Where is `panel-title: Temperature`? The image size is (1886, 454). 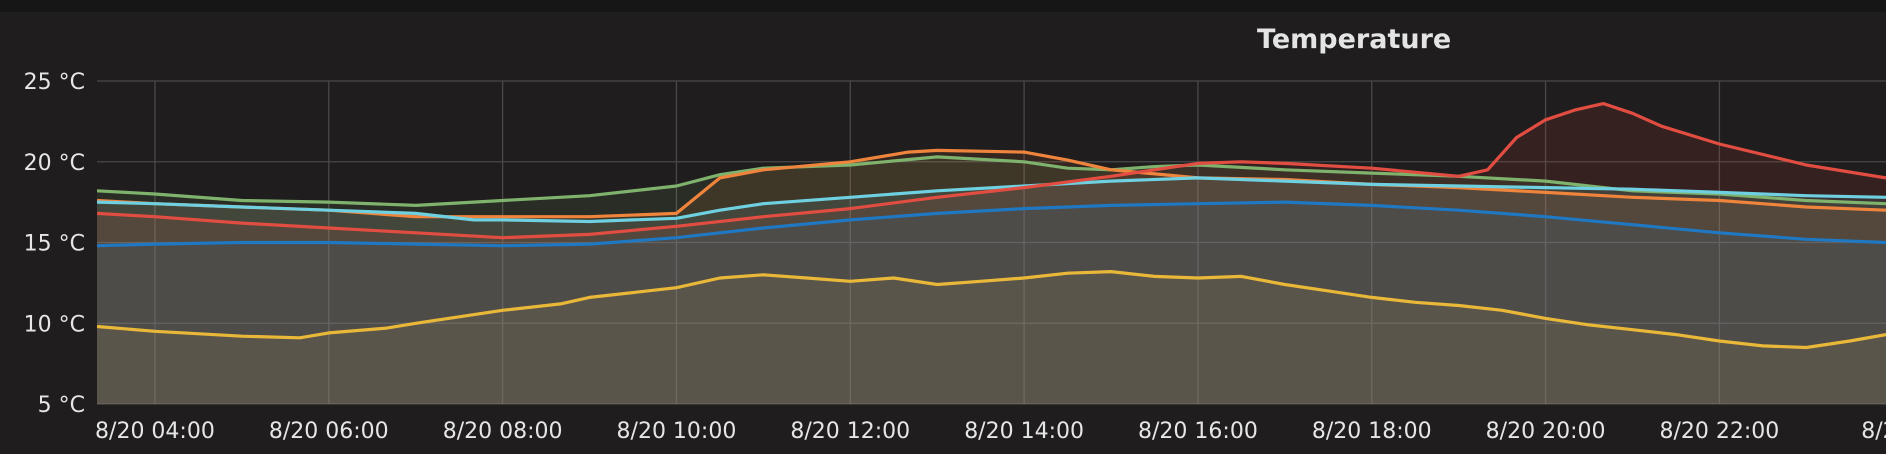
panel-title: Temperature is located at coordinates (1354, 39).